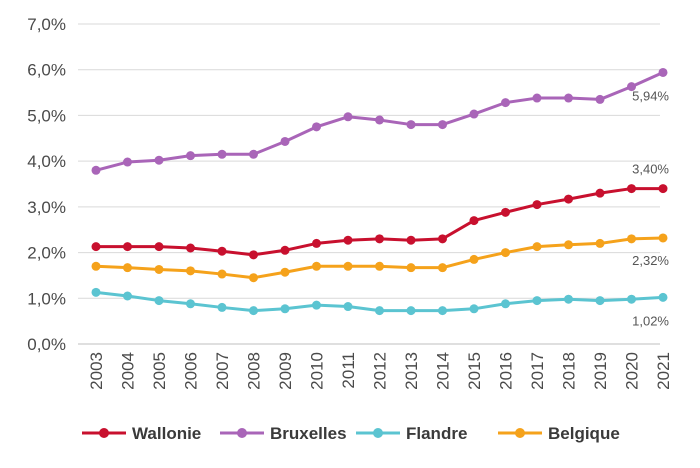 This screenshot has height=468, width=700. I want to click on x-tick-label: 2012, so click(380, 371).